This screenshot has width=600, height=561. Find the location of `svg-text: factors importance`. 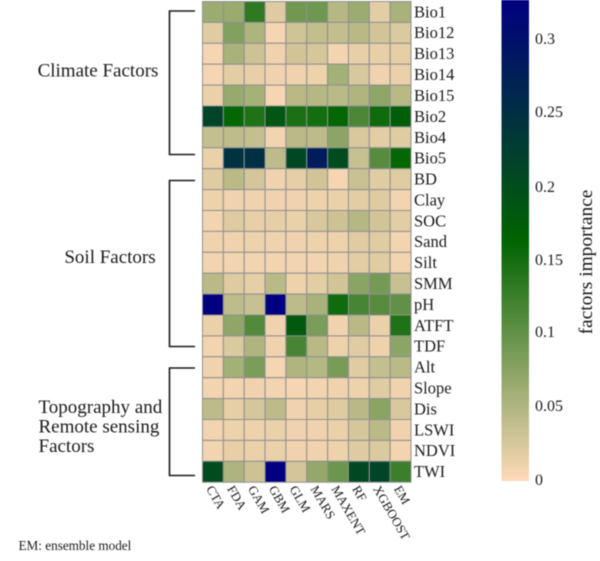

svg-text: factors importance is located at coordinates (586, 262).